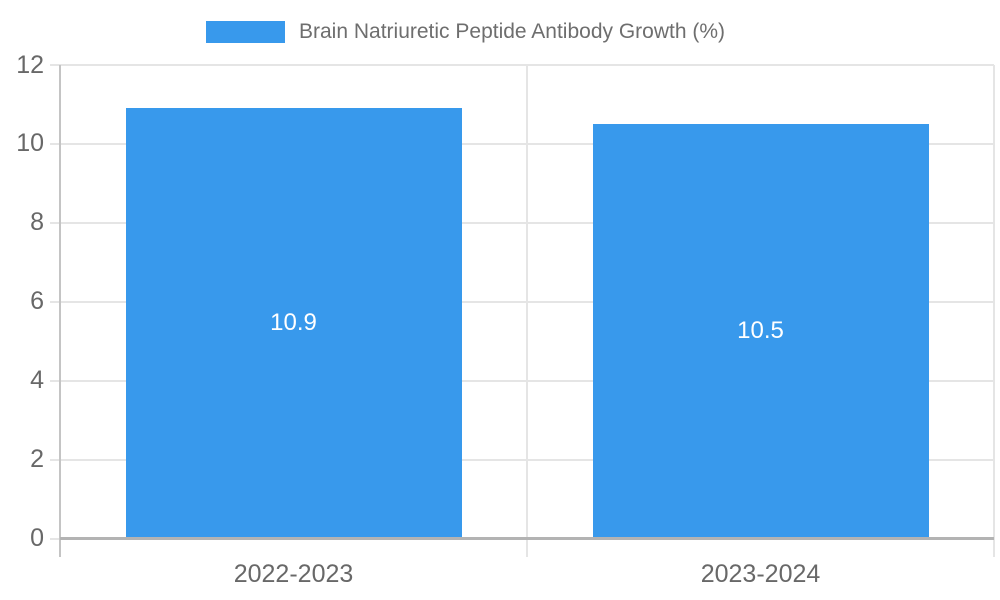 The width and height of the screenshot is (1000, 600). What do you see at coordinates (30, 64) in the screenshot?
I see `y-axis-tick-label: 12` at bounding box center [30, 64].